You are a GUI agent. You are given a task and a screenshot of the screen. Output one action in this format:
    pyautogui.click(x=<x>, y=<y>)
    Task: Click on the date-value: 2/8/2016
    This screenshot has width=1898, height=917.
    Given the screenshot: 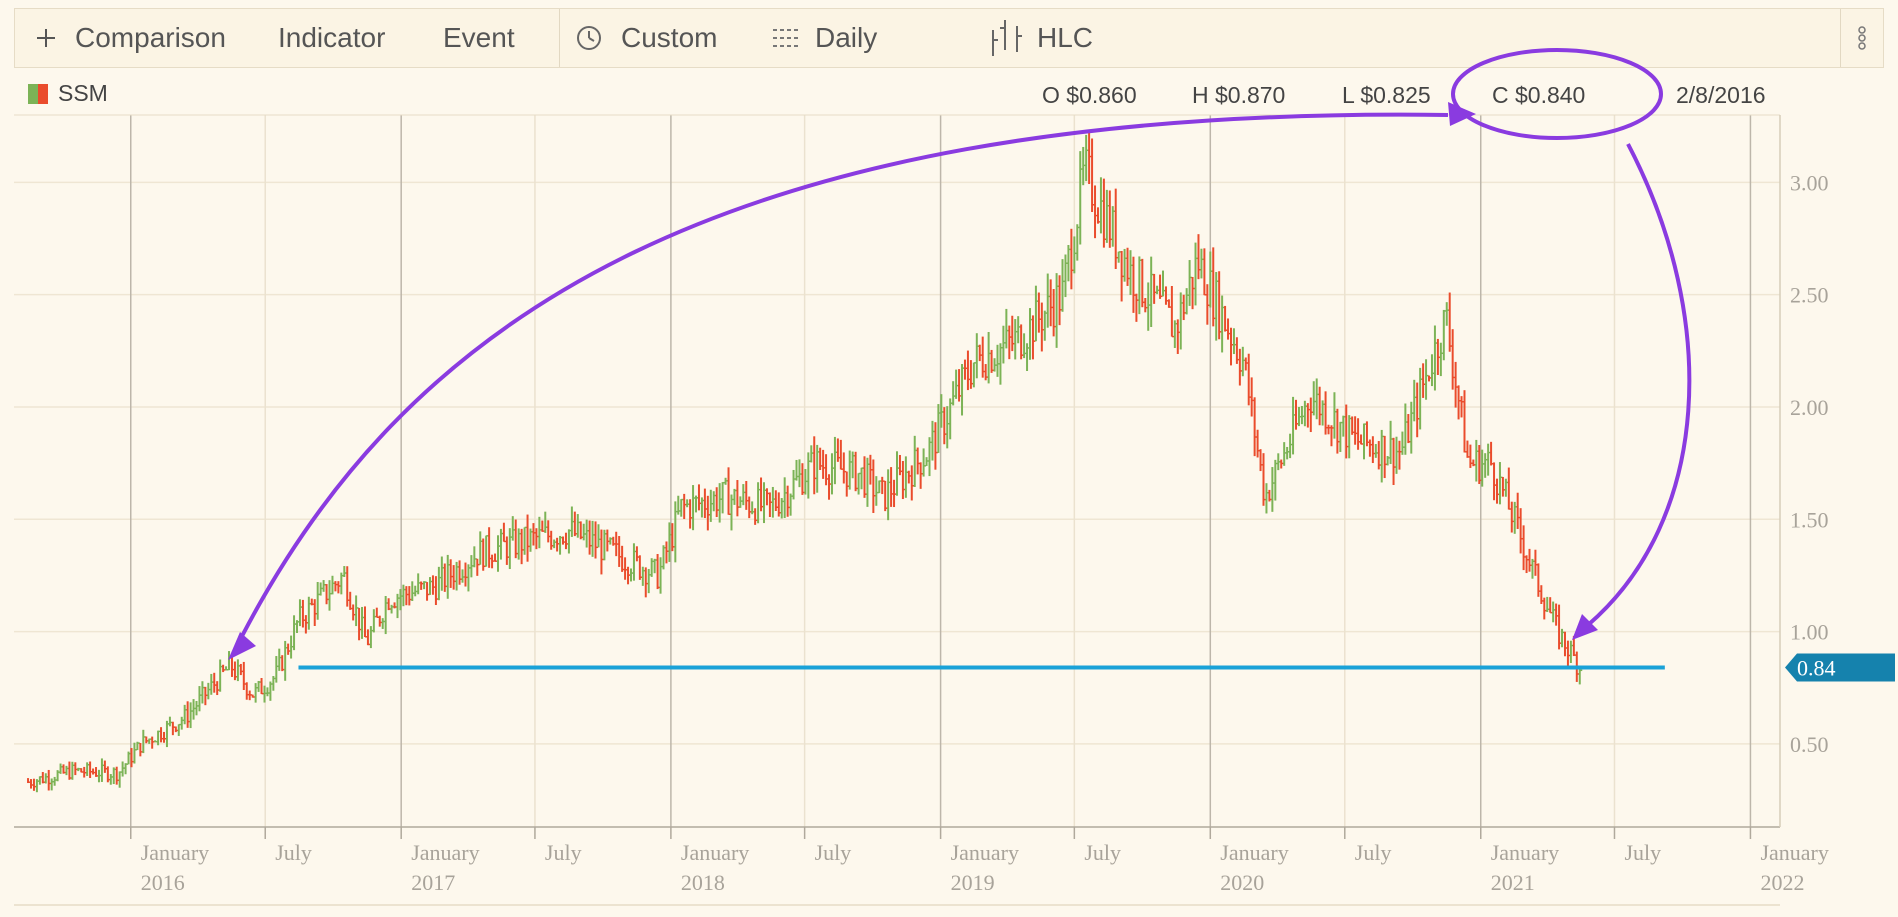 What is the action you would take?
    pyautogui.click(x=1721, y=95)
    